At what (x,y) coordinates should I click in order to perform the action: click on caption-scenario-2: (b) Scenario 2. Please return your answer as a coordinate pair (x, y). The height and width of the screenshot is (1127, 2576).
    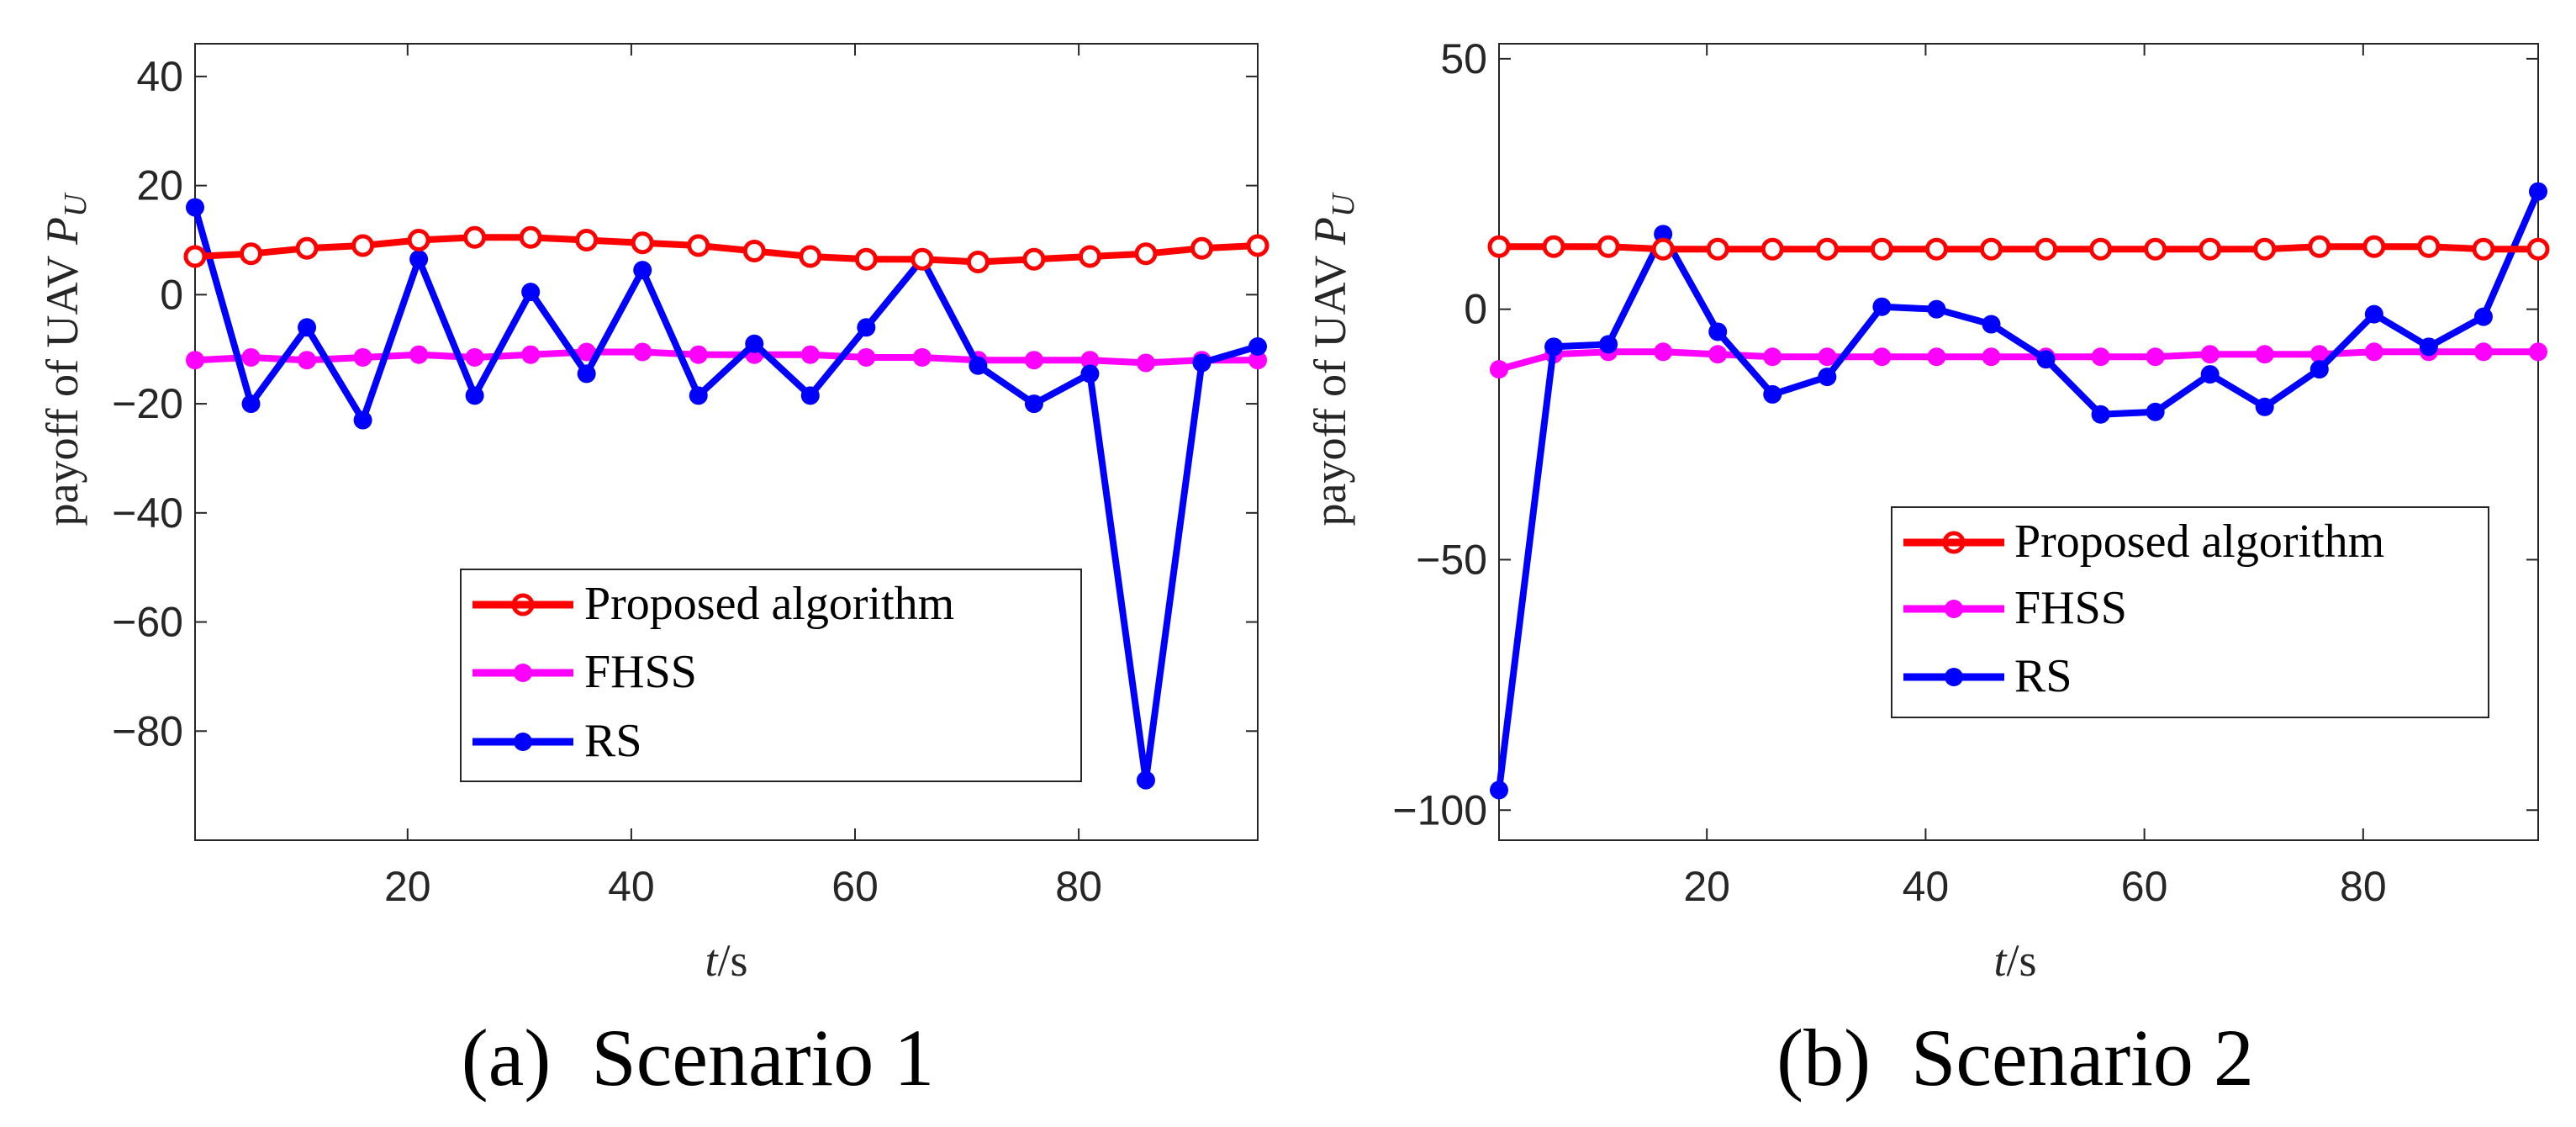
    Looking at the image, I should click on (2015, 1058).